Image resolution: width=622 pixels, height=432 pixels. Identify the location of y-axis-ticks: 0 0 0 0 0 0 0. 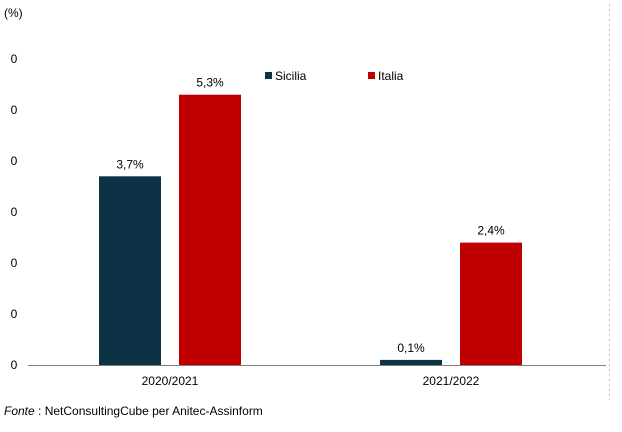
(14, 212).